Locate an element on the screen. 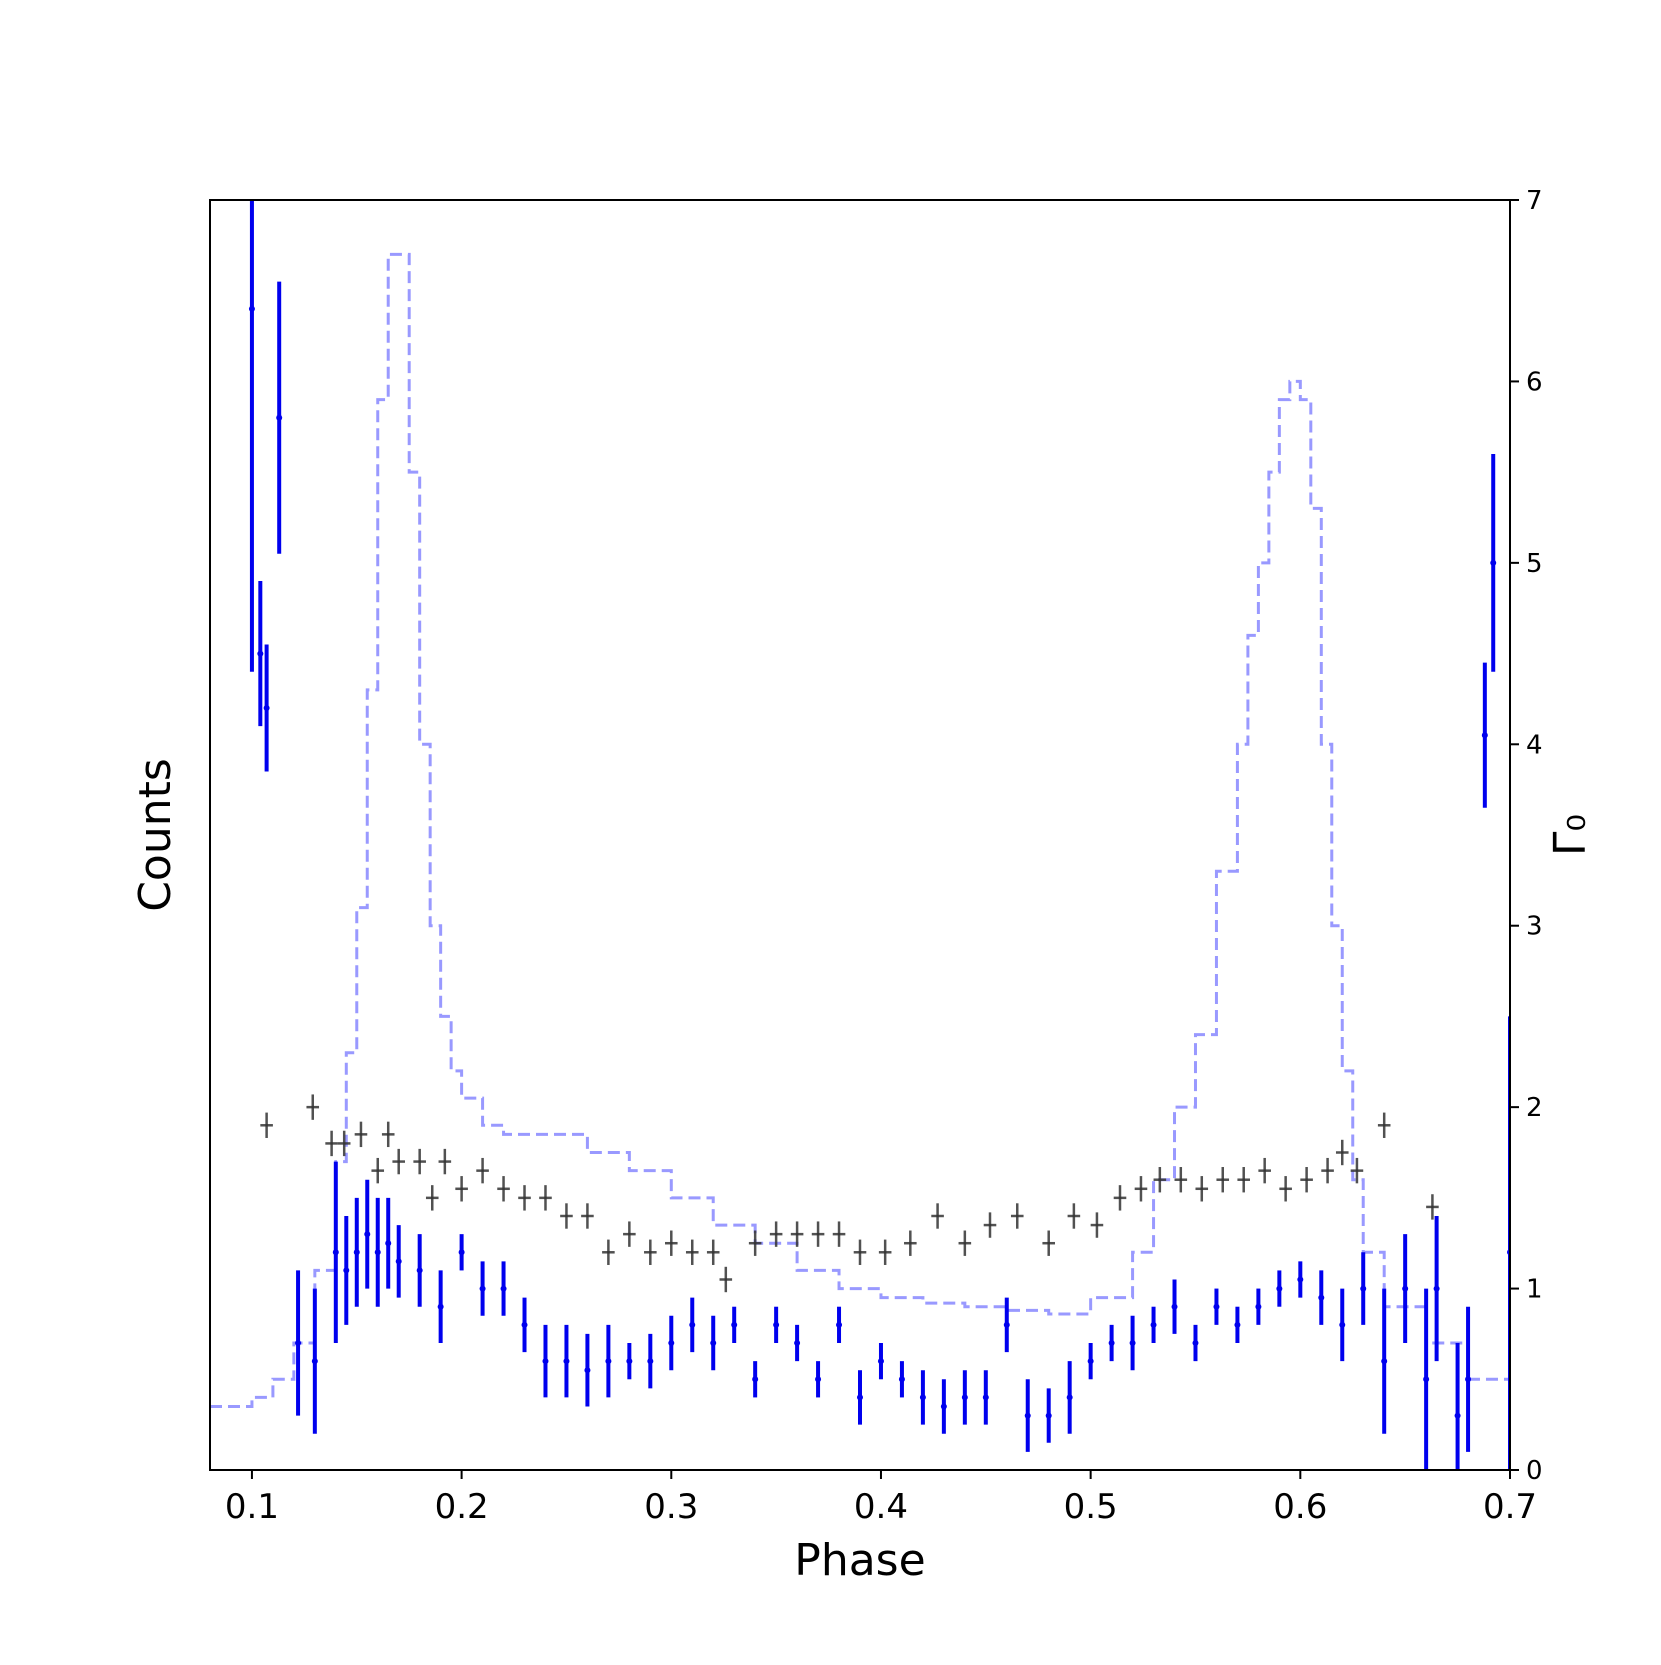 The image size is (1661, 1665). x-tick-label: 0.4 is located at coordinates (881, 1507).